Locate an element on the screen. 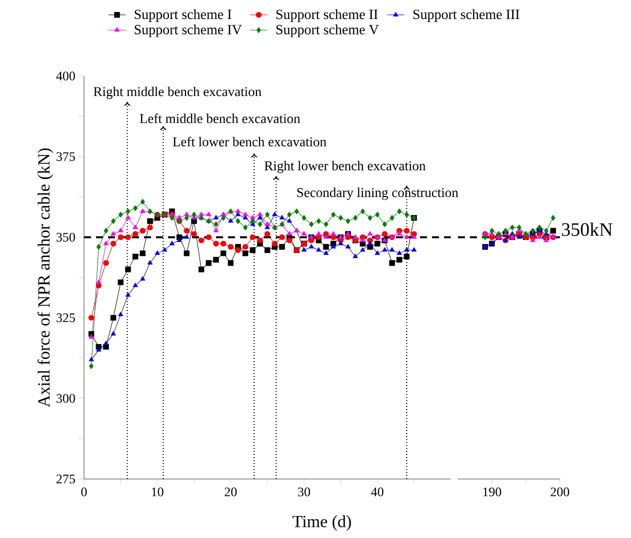 The height and width of the screenshot is (538, 631). x-tick-label: 40 is located at coordinates (377, 492).